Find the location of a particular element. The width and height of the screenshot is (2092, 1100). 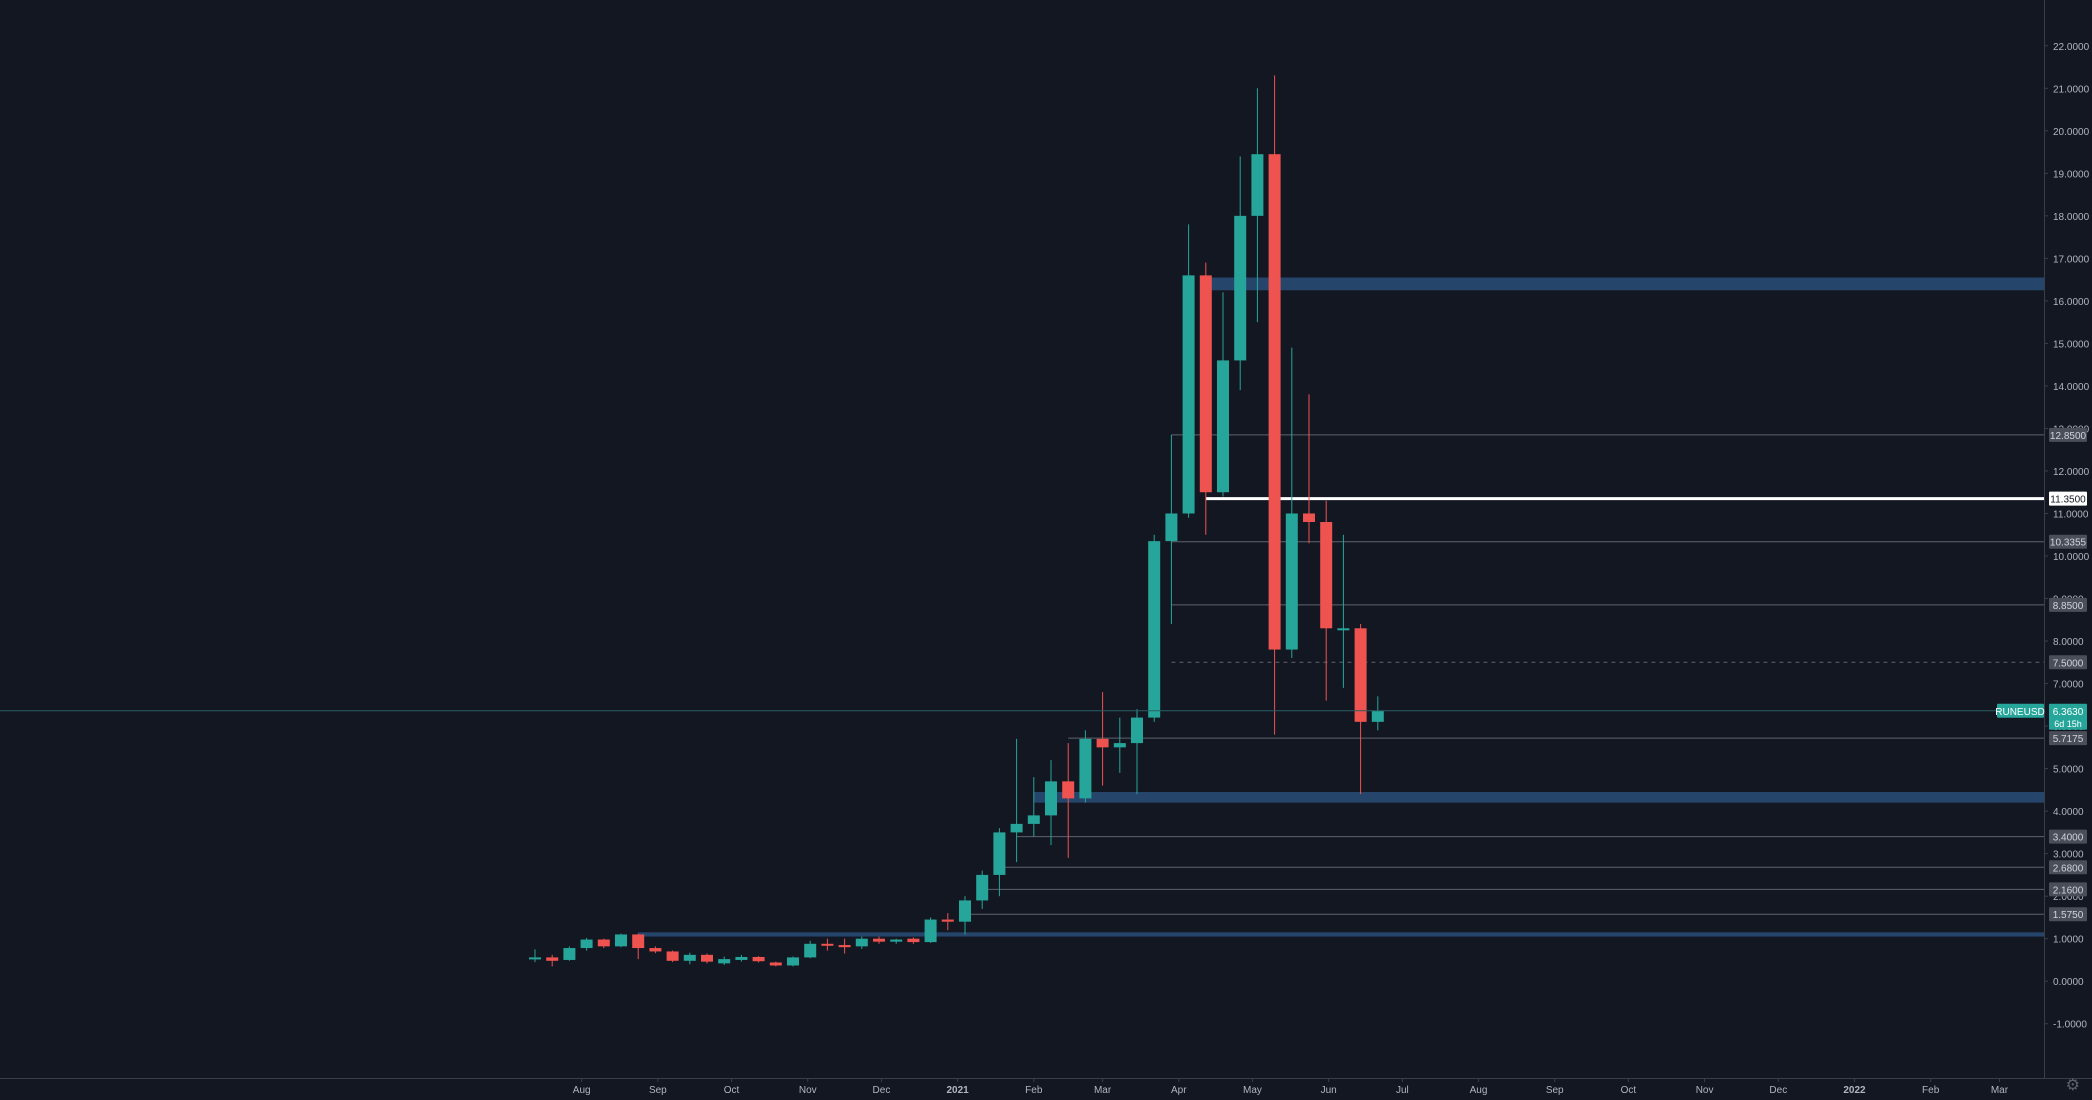

level-price-label: 10.3355 is located at coordinates (2068, 543).